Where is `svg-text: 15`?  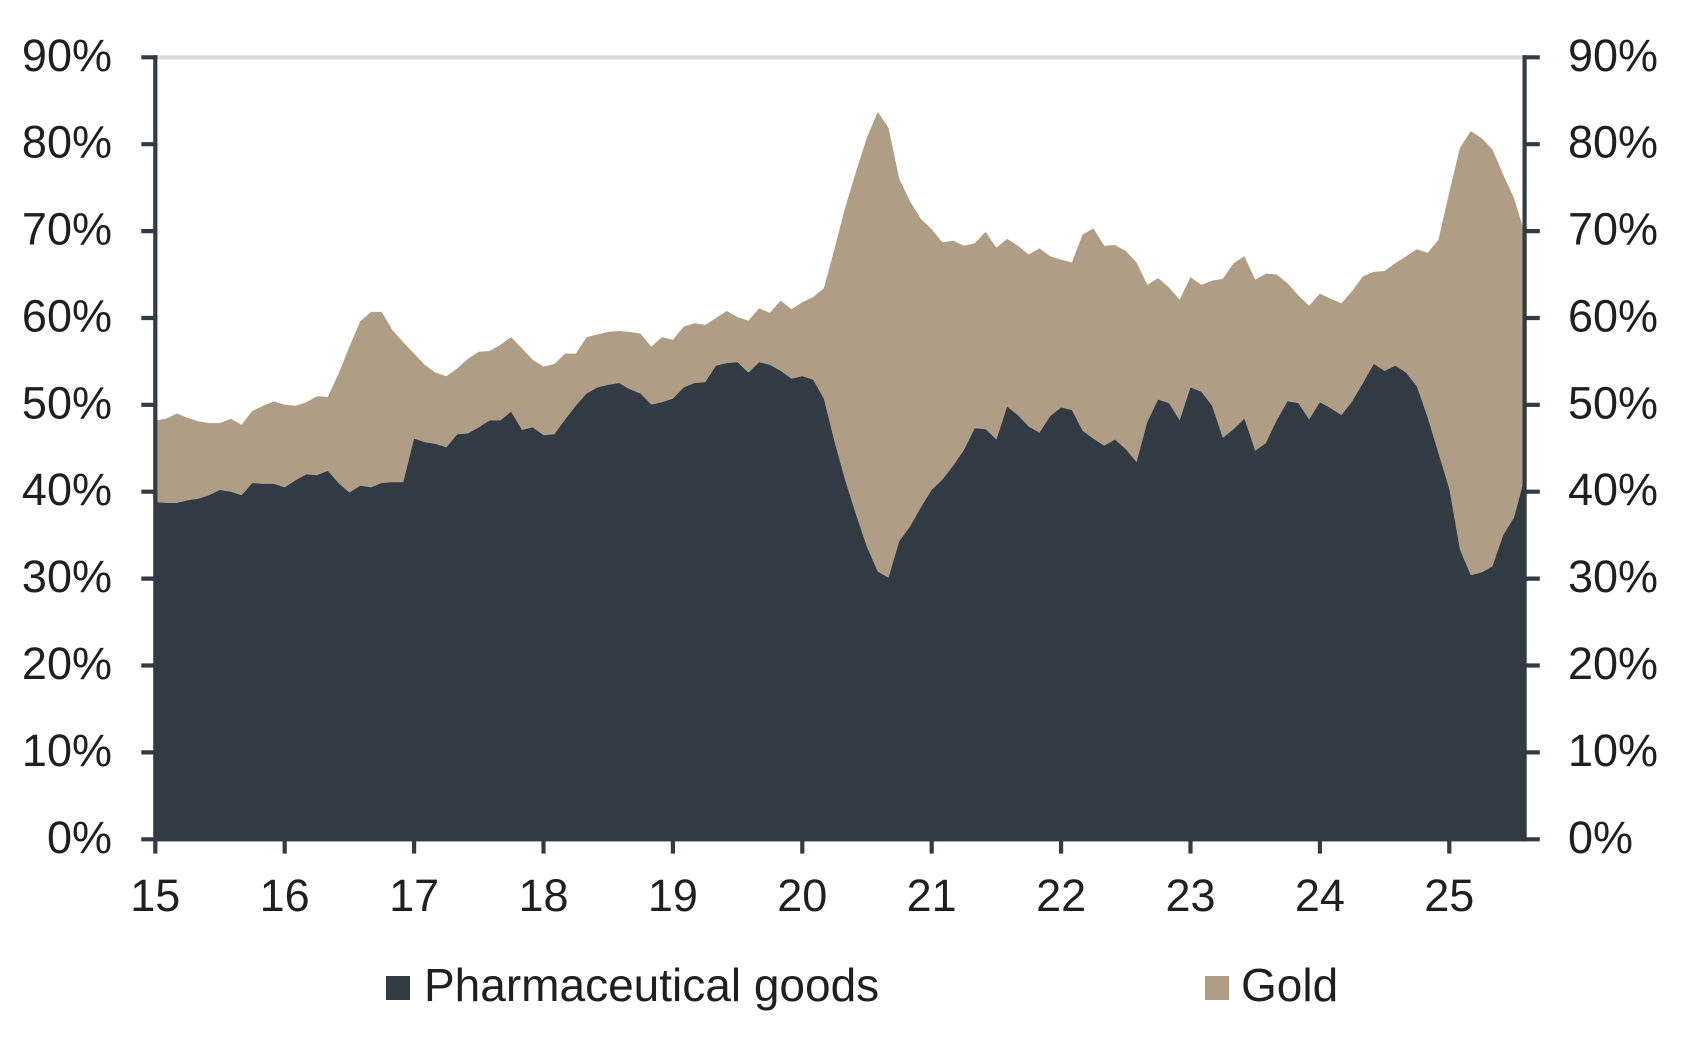
svg-text: 15 is located at coordinates (155, 895).